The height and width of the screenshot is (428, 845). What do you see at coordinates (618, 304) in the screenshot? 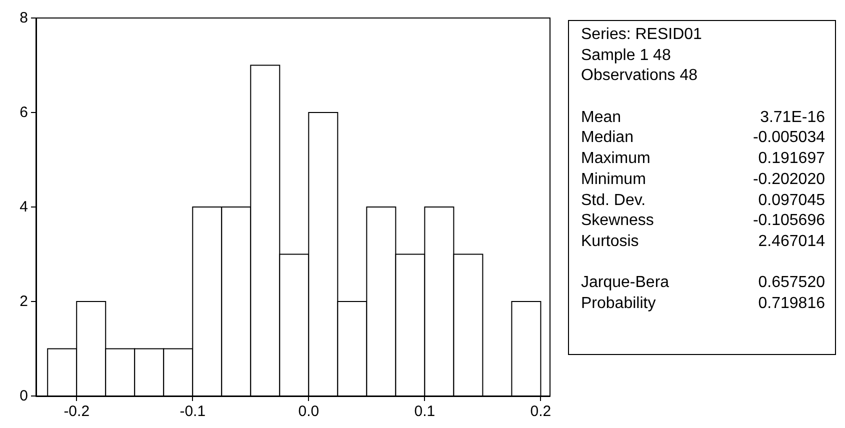
I see `category-label: Probability` at bounding box center [618, 304].